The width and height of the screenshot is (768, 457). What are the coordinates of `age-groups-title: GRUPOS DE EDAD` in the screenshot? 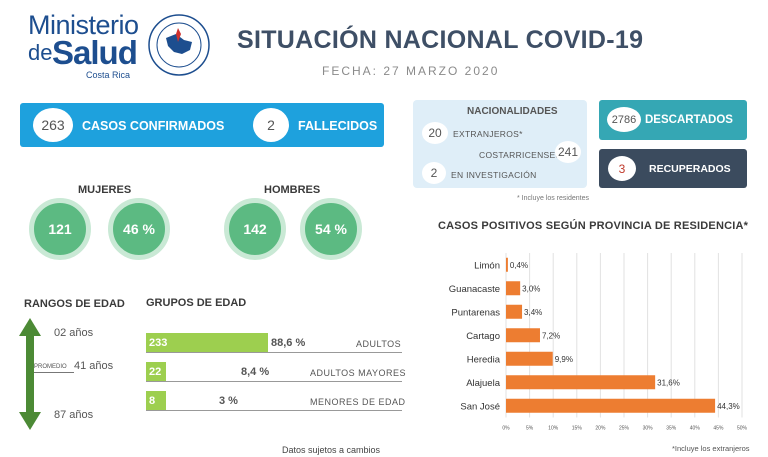 It's located at (196, 303).